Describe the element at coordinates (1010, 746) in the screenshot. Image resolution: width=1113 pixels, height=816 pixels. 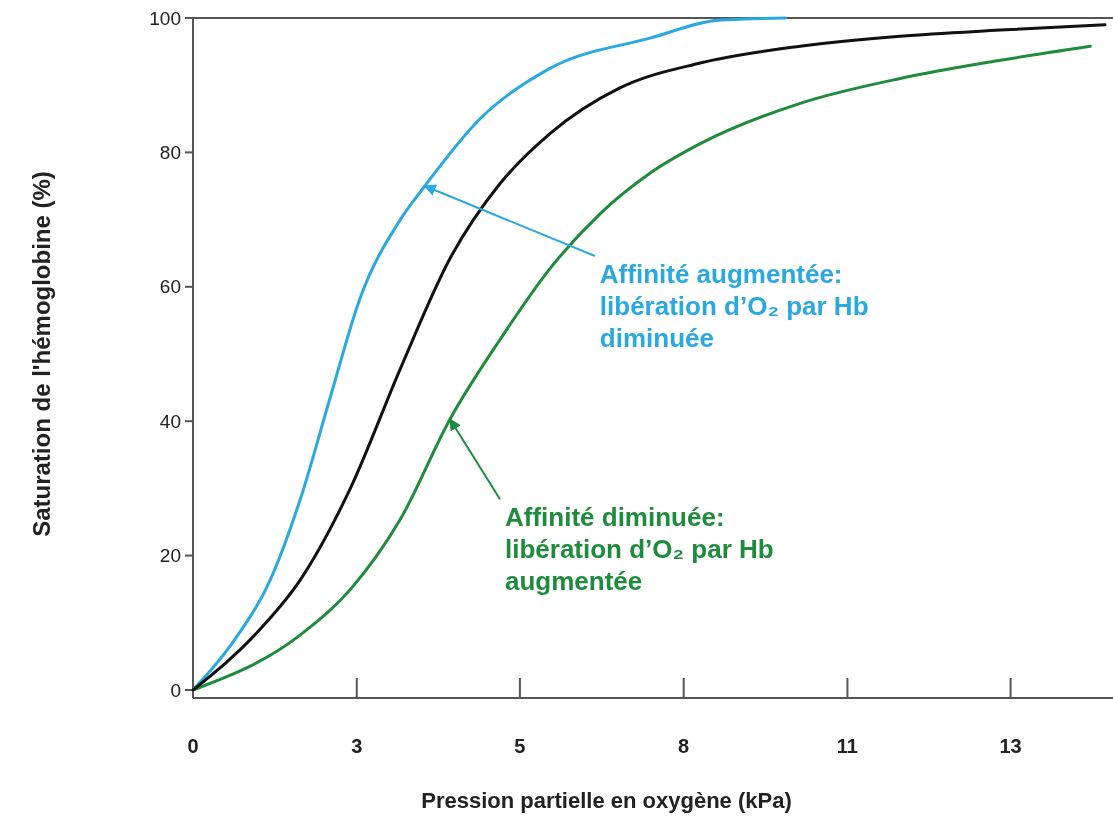
I see `x-tick-label: 13` at that location.